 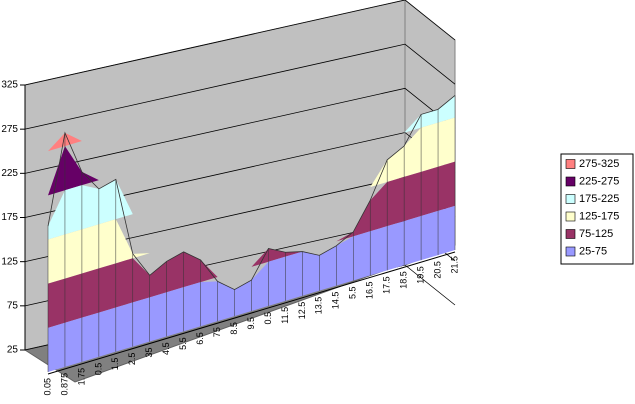 I want to click on x-tick-label: 8.5, so click(x=234, y=328).